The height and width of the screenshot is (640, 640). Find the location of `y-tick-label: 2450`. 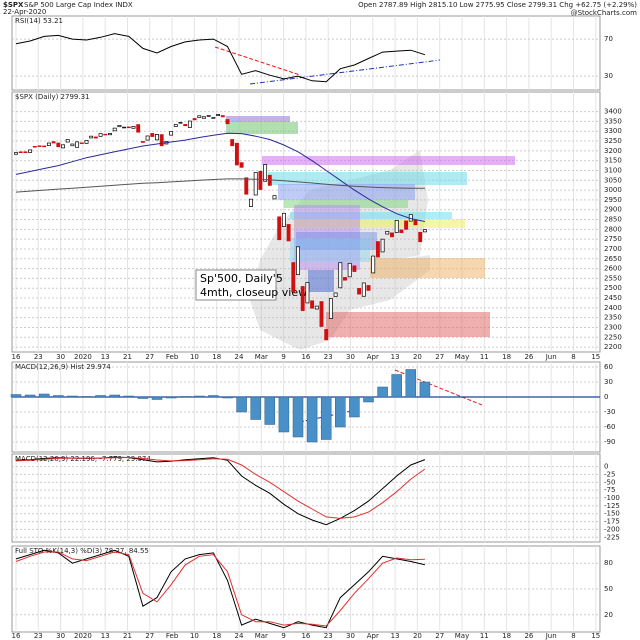

y-tick-label: 2450 is located at coordinates (613, 298).